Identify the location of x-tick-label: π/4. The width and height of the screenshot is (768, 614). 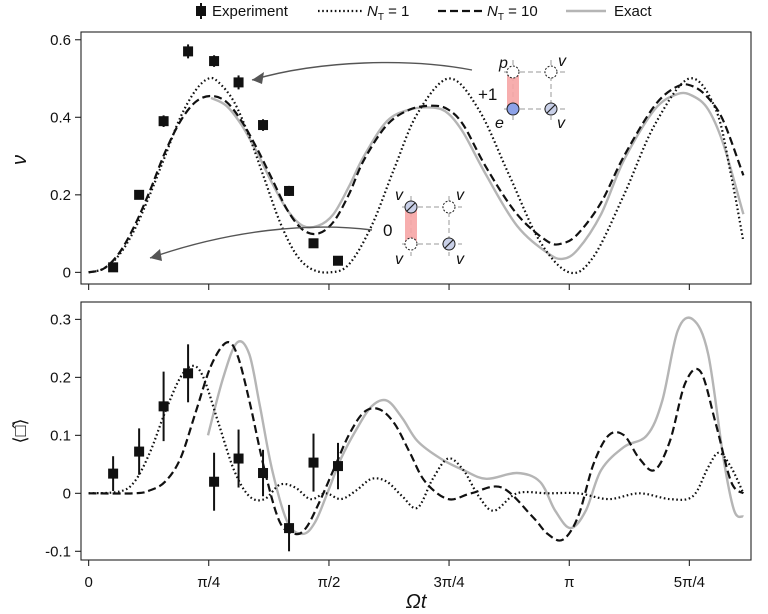
(208, 582).